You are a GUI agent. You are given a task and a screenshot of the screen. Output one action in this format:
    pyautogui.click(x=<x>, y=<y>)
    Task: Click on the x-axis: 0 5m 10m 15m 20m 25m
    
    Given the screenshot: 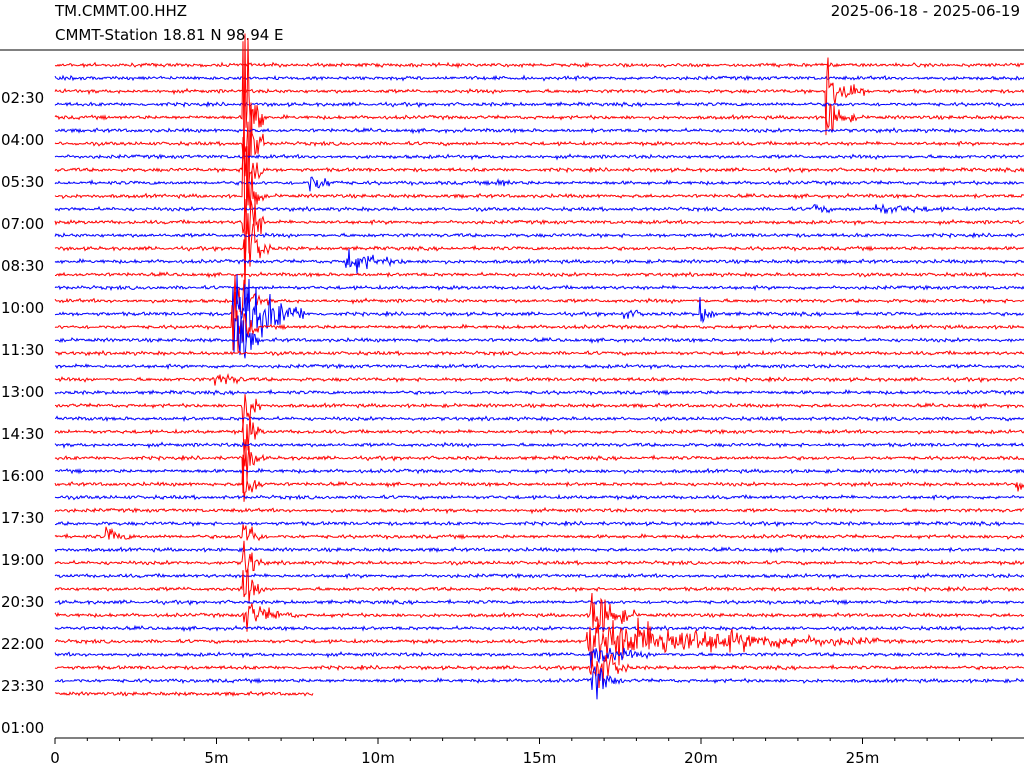 What is the action you would take?
    pyautogui.click(x=537, y=752)
    